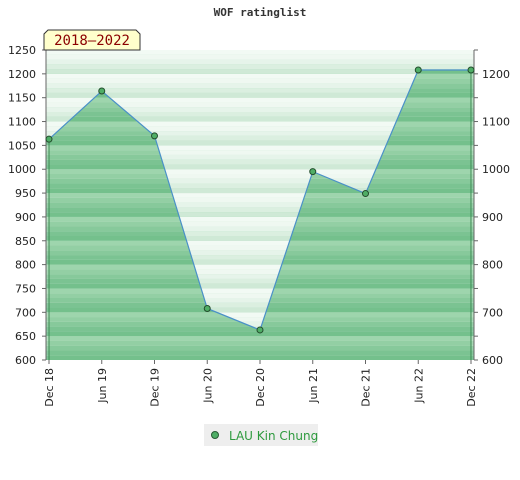  Describe the element at coordinates (22, 122) in the screenshot. I see `left-tick-label: 1100` at that location.